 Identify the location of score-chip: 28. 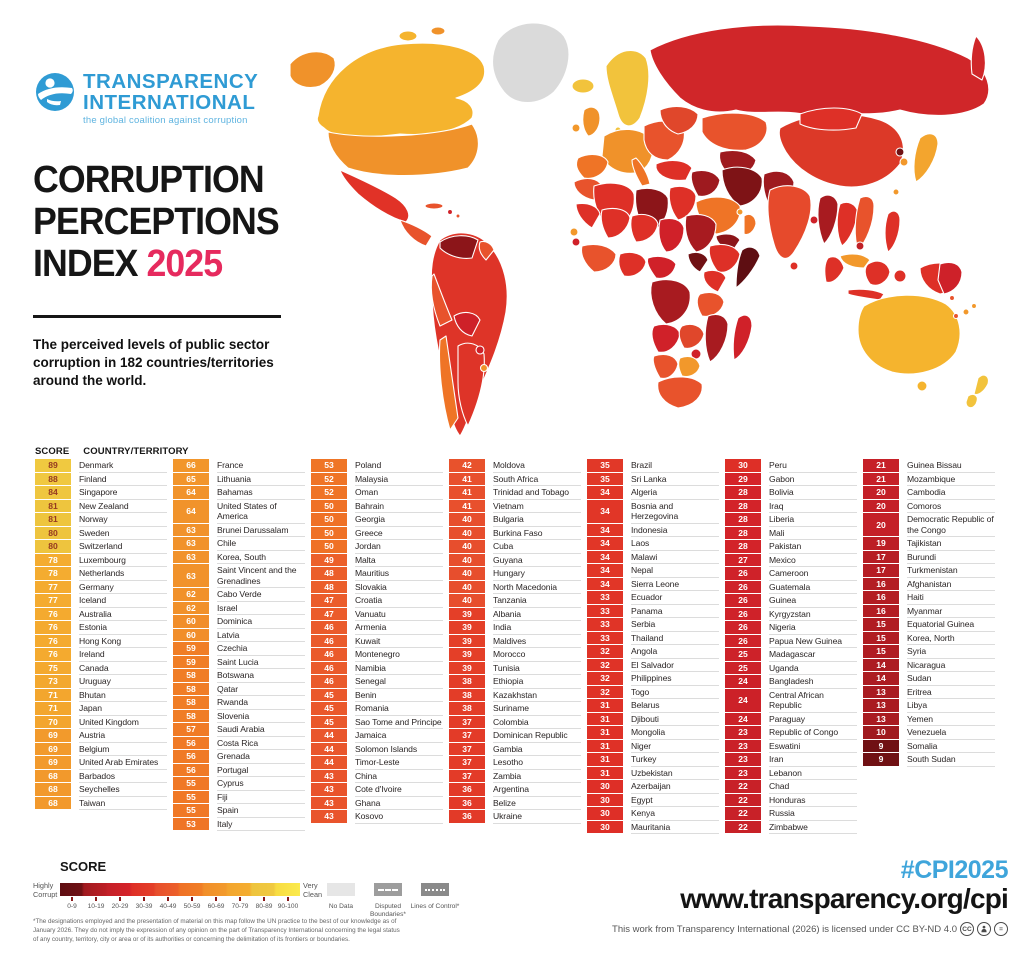
(743, 533).